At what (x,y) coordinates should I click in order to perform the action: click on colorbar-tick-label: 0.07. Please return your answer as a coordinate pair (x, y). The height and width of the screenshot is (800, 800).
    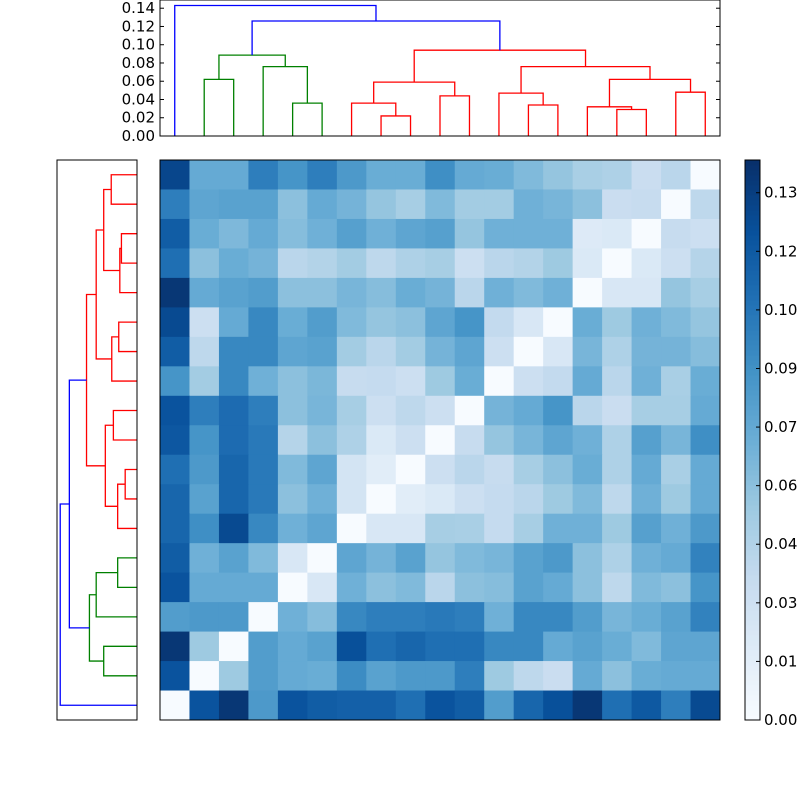
    Looking at the image, I should click on (780, 427).